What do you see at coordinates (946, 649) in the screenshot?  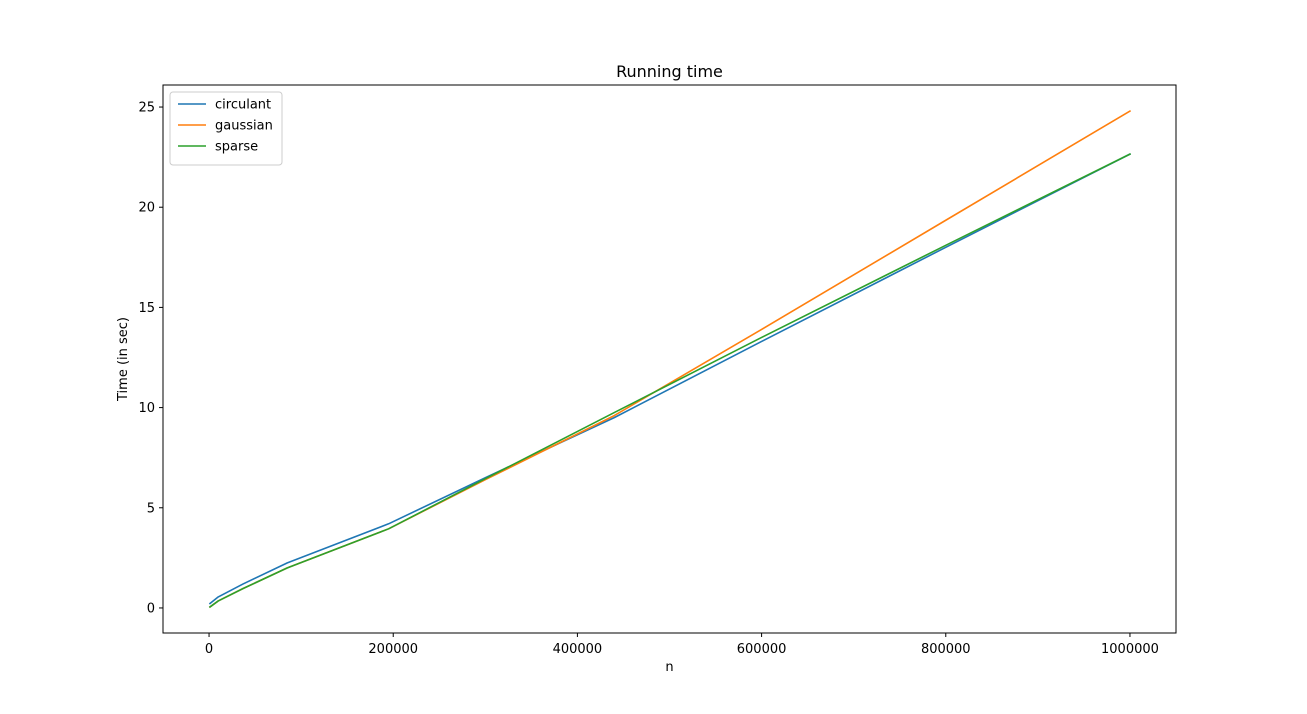 I see `x-tick-label: 800000` at bounding box center [946, 649].